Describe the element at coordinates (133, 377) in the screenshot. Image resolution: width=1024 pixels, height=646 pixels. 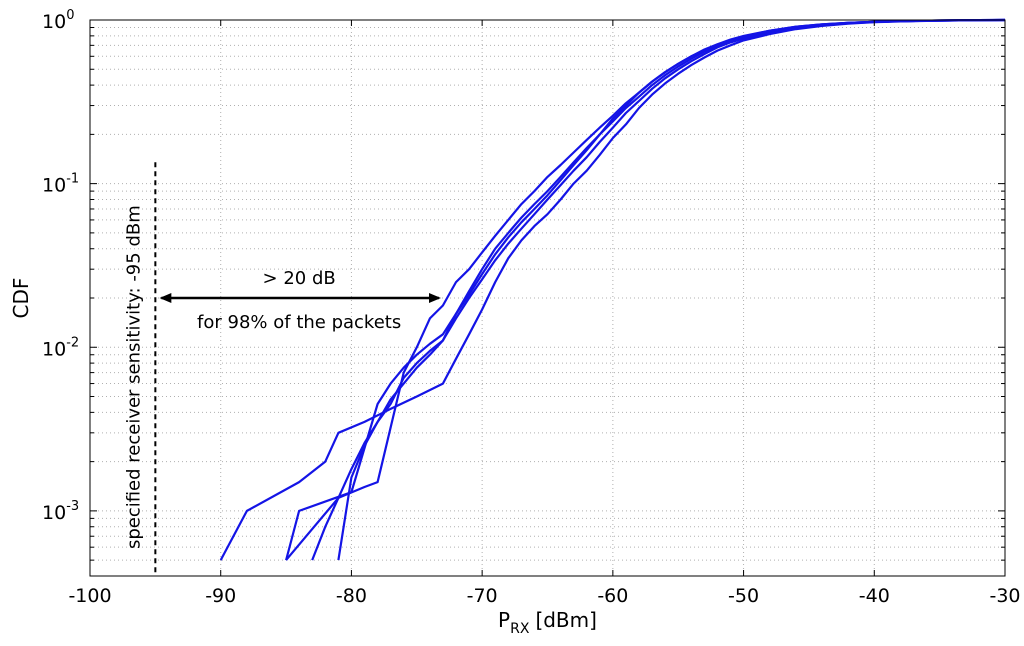
I see `sensitivity-label: specified receiver sensitivity: -95 dBm` at that location.